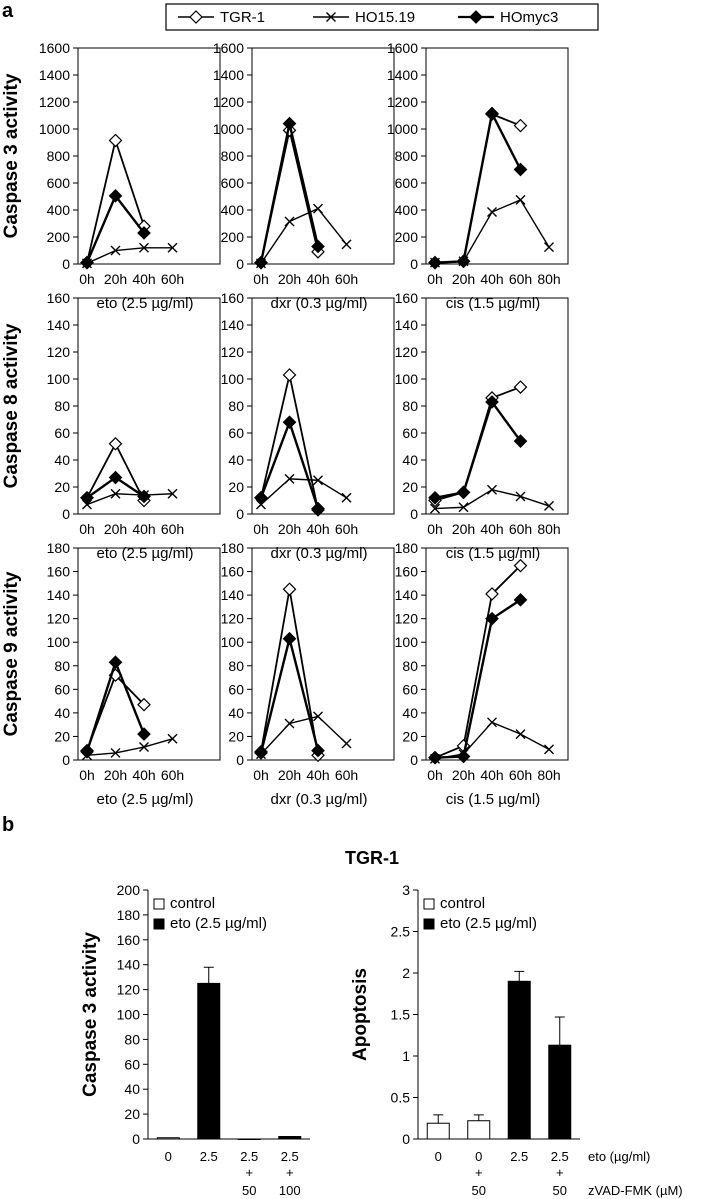  Describe the element at coordinates (407, 156) in the screenshot. I see `y-tick-label: 800` at that location.